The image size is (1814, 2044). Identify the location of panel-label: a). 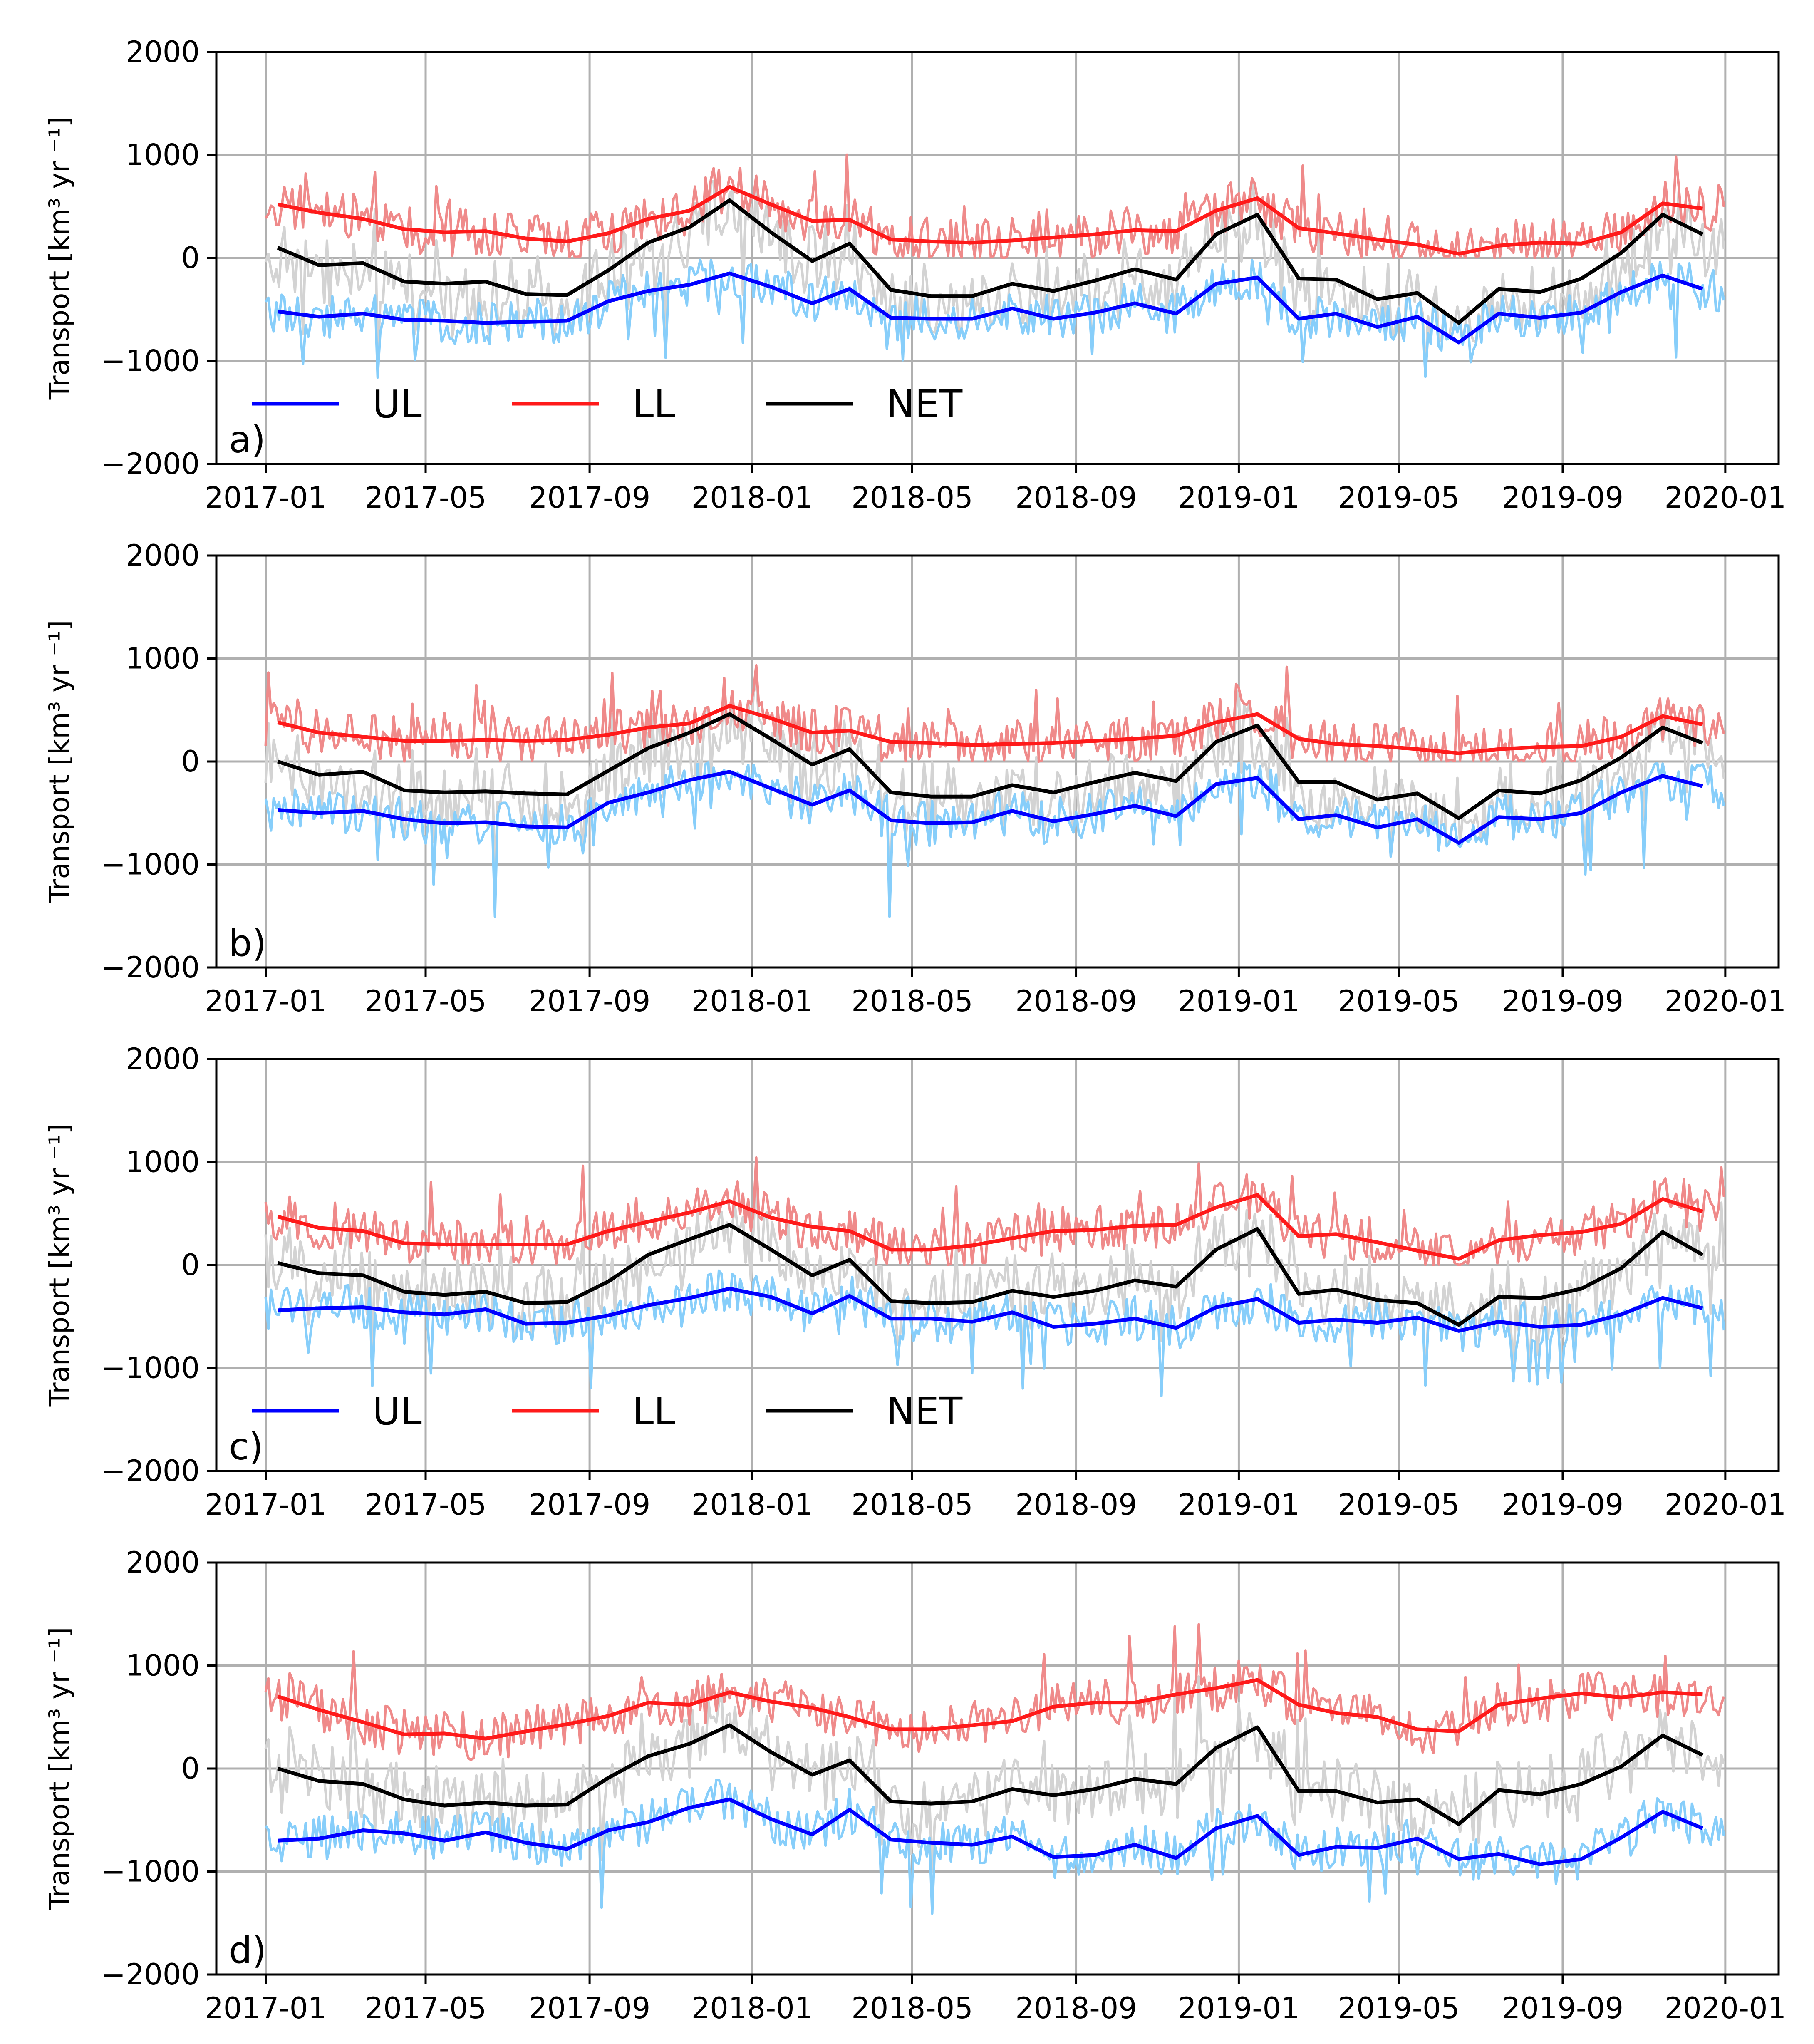
(247, 439).